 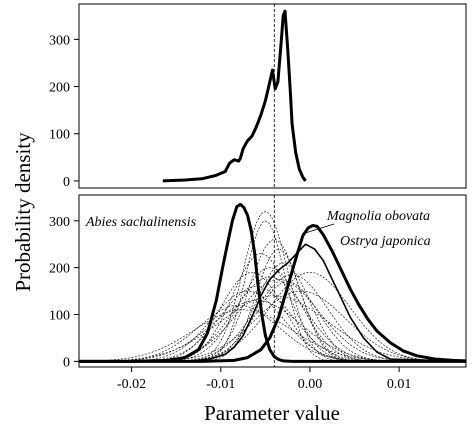 I want to click on bottom-y-ticks, so click(x=76, y=291).